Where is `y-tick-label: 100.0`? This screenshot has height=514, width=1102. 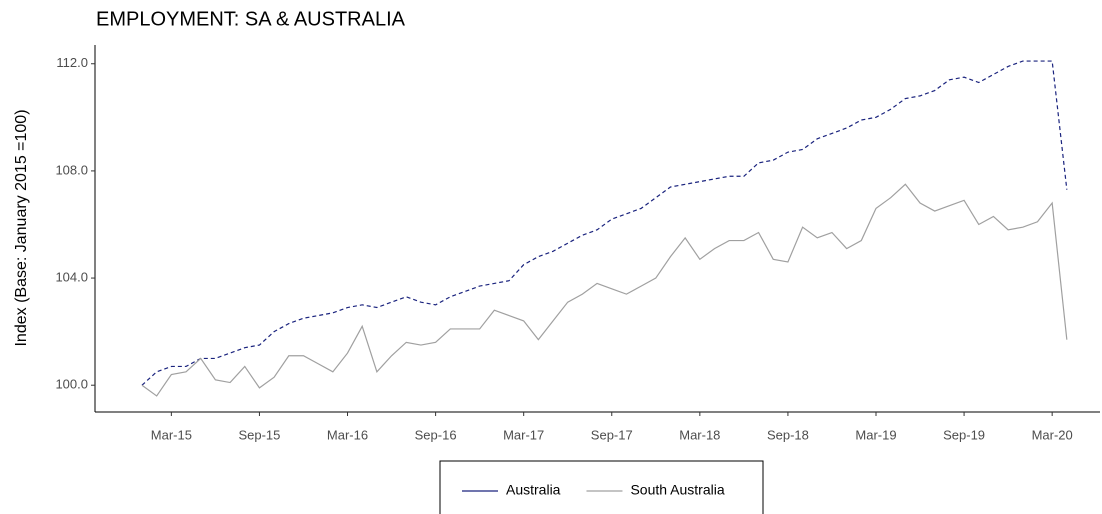 y-tick-label: 100.0 is located at coordinates (71, 384).